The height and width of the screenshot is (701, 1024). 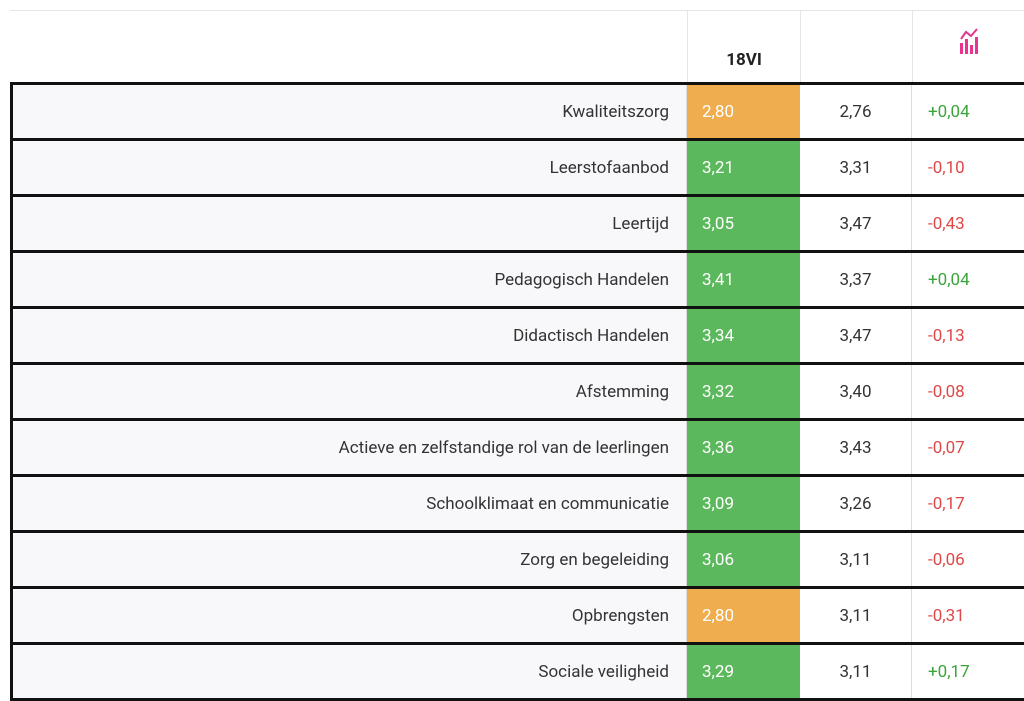 I want to click on difference-cell: -0,13, so click(x=946, y=335).